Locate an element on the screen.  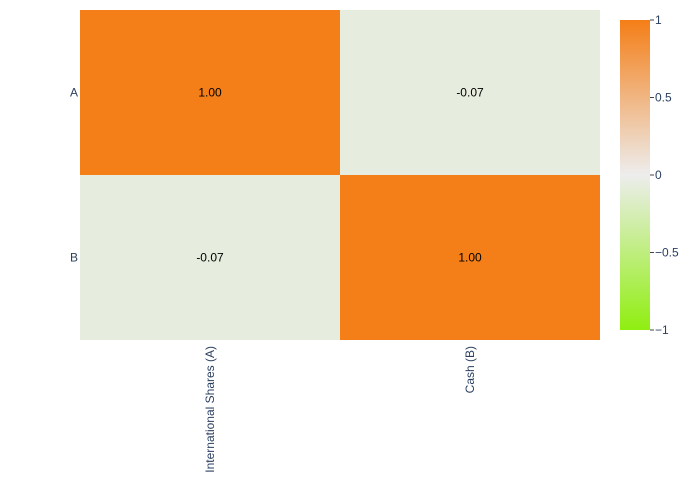
heatmap-cell-labels: 1.00 -0.07 -0.07 1.00 is located at coordinates (340, 175).